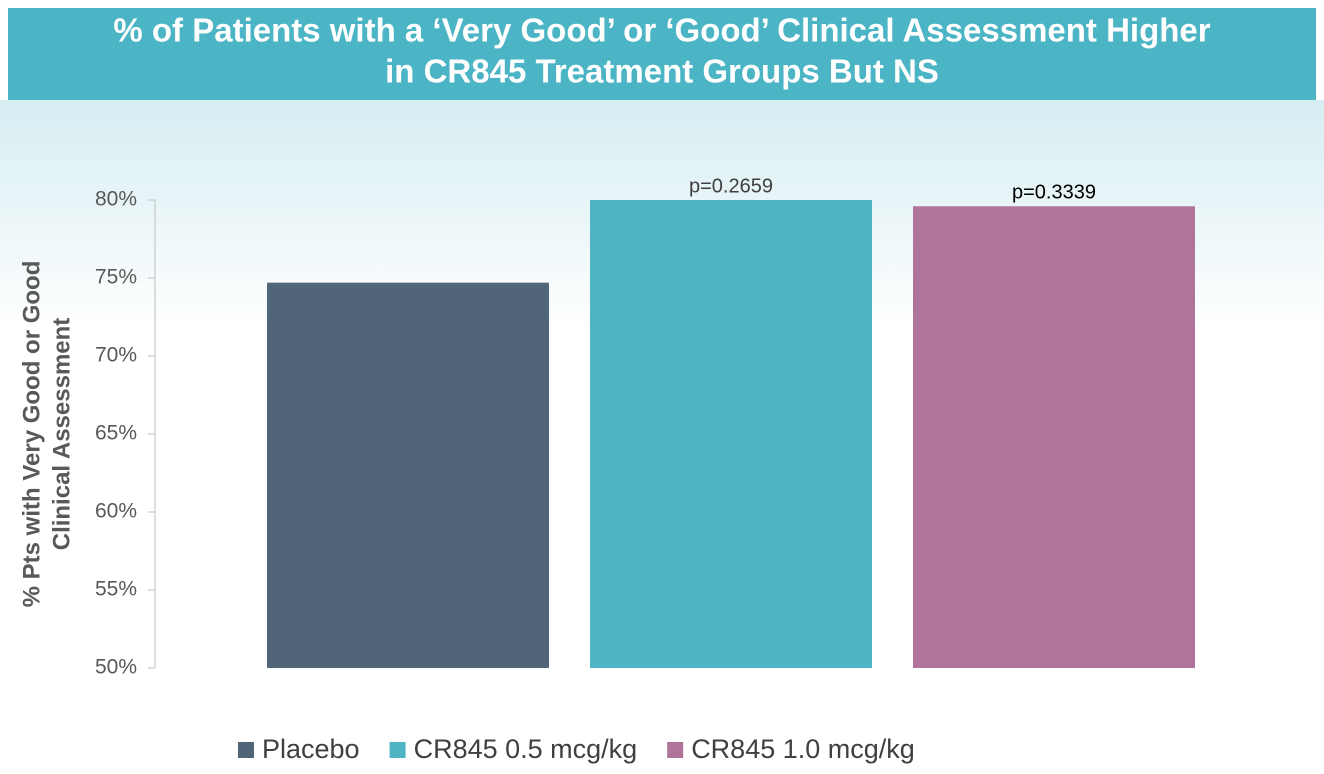  I want to click on y-axis-title: Clinical Assessment, so click(61, 434).